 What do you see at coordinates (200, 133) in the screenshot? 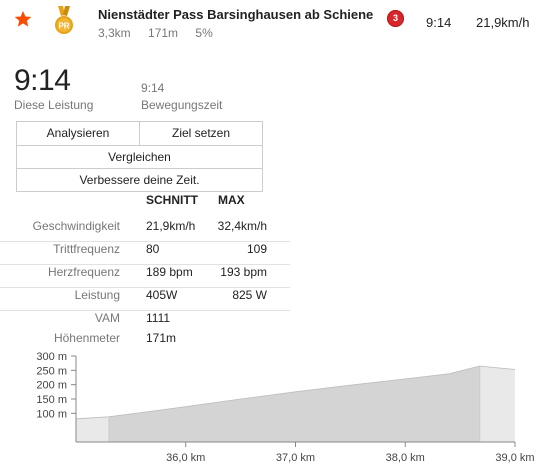
I see `set-goal-button: Ziel setzen` at bounding box center [200, 133].